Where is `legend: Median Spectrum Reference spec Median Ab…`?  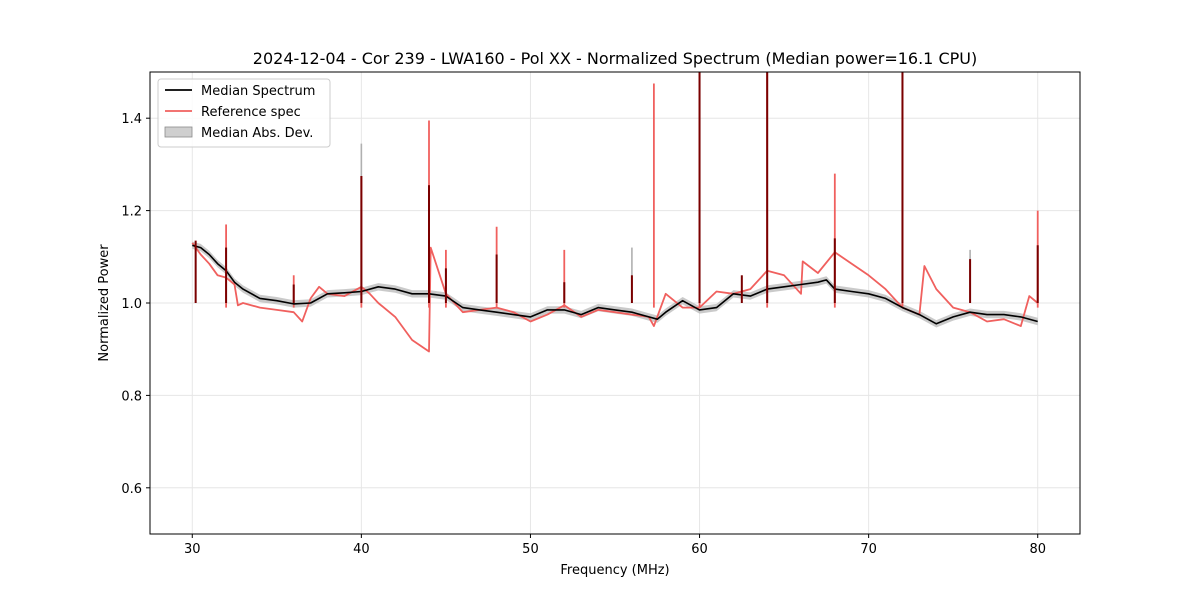 legend: Median Spectrum Reference spec Median Ab… is located at coordinates (244, 113).